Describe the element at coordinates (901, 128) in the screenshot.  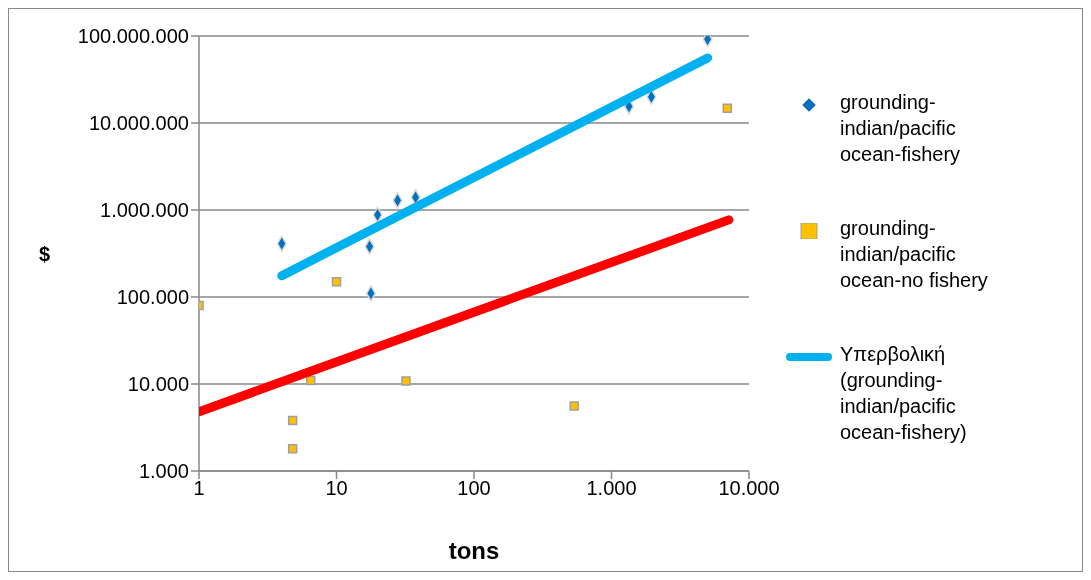
I see `legend-label: grounding-indian/pacific ocean-fishery` at that location.